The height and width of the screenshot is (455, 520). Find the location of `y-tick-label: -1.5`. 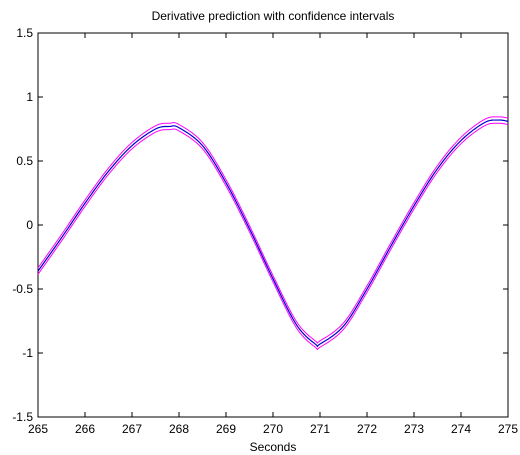

y-tick-label: -1.5 is located at coordinates (22, 417).